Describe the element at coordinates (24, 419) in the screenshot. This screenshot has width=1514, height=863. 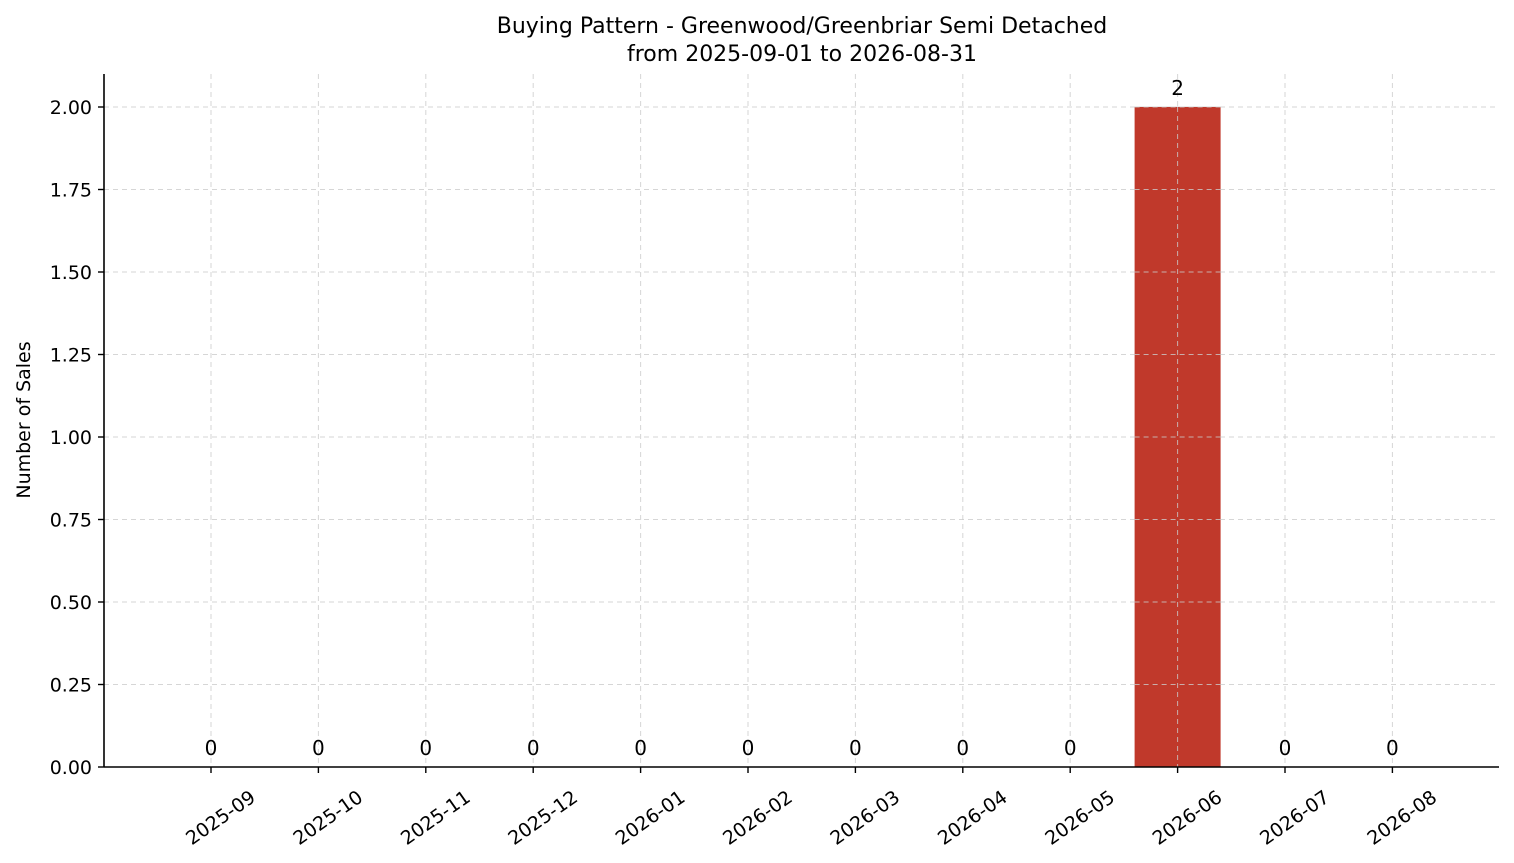
I see `y-axis-label: Number of Sales` at that location.